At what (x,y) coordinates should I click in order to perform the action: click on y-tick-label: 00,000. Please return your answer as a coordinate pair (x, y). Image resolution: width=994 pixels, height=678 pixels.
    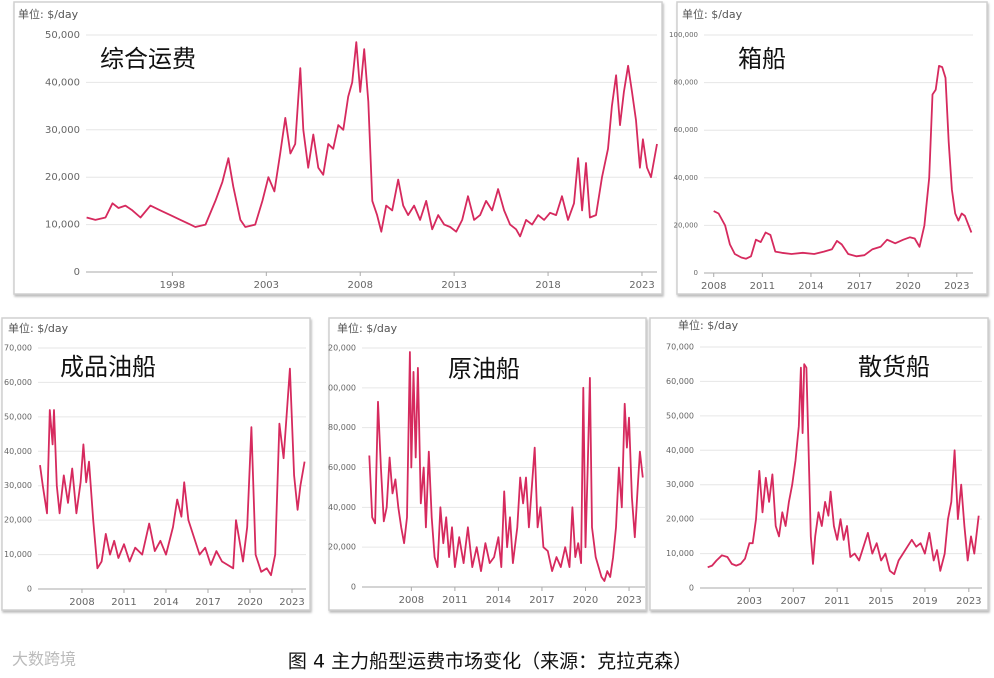
    Looking at the image, I should click on (342, 387).